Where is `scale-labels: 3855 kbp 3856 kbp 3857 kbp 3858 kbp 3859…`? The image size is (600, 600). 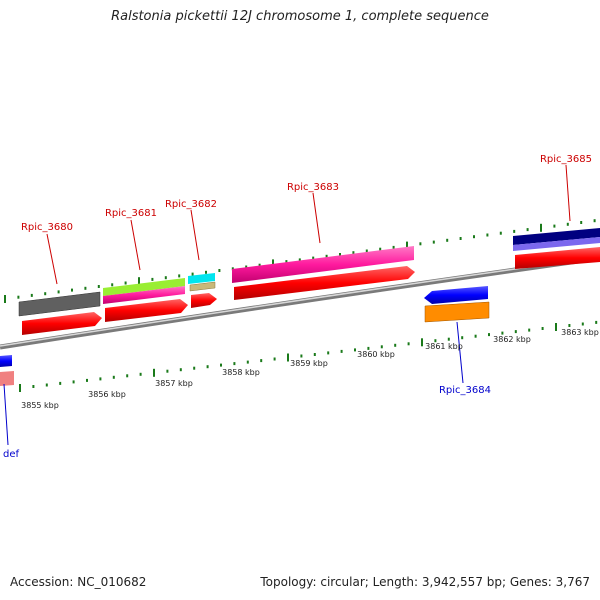 scale-labels: 3855 kbp 3856 kbp 3857 kbp 3858 kbp 3859… is located at coordinates (310, 369).